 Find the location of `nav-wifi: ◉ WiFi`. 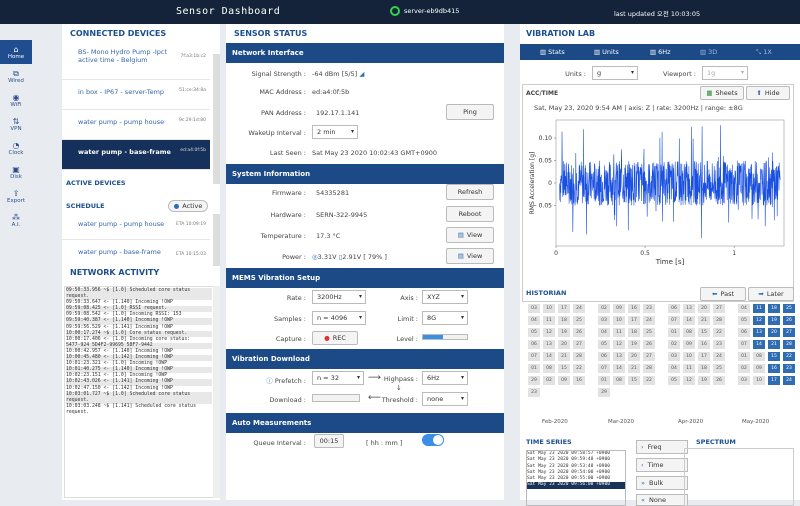

nav-wifi: ◉ WiFi is located at coordinates (16, 100).